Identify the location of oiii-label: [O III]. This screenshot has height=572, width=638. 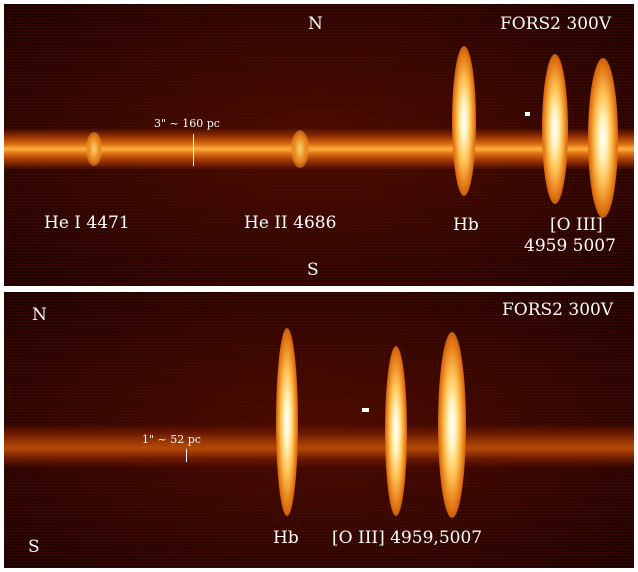
(576, 225).